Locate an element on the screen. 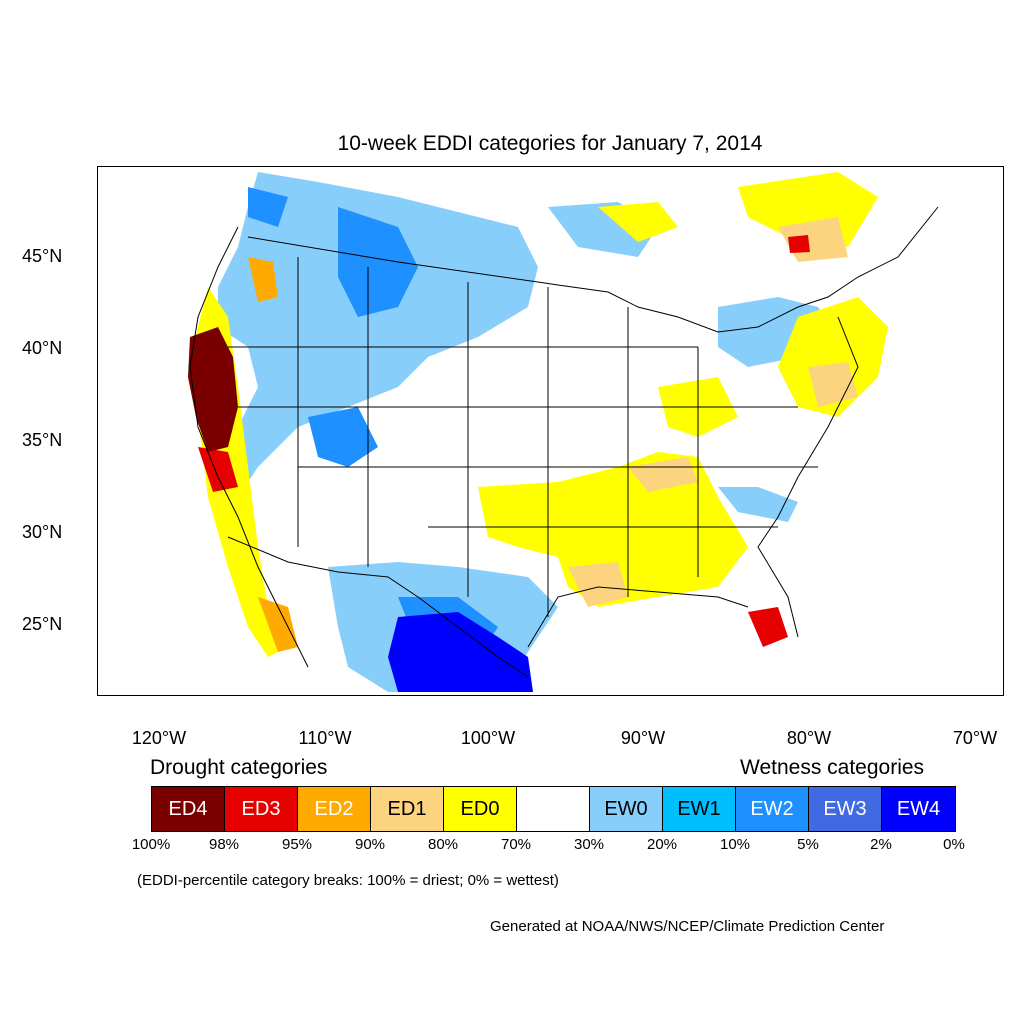  lon-label-100: 100°W is located at coordinates (488, 738).